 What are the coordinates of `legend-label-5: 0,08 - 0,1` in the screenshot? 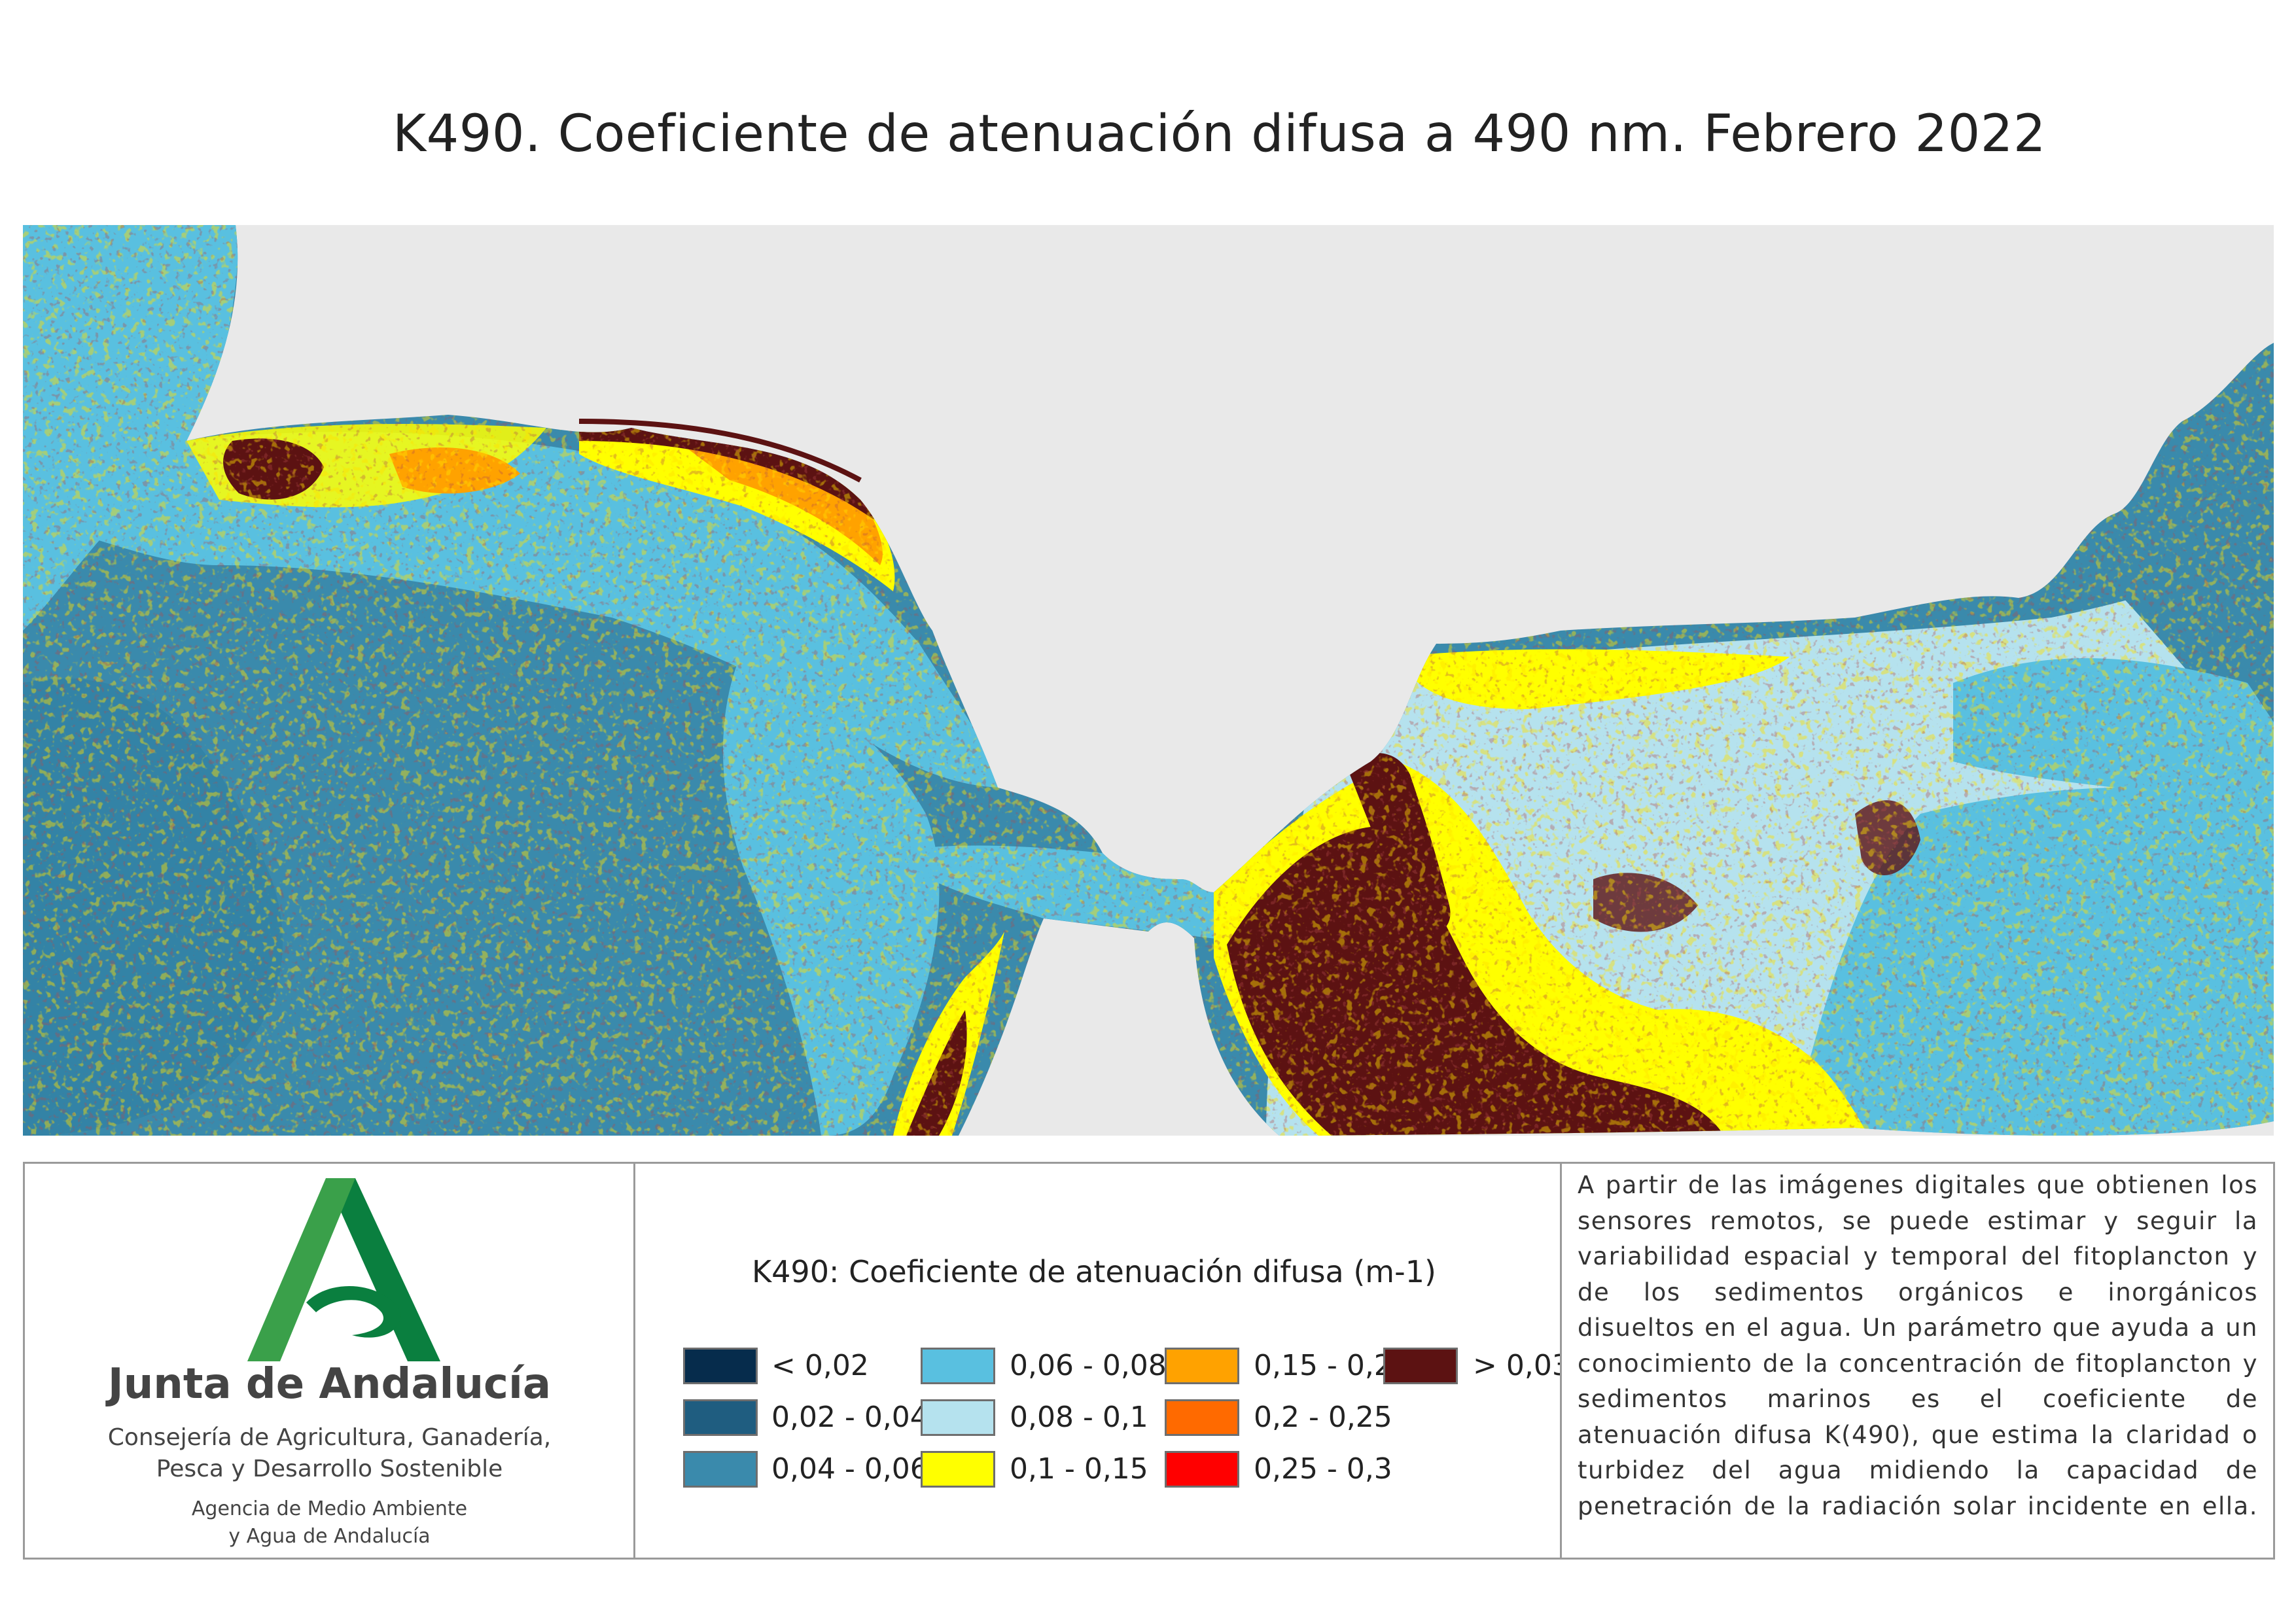 It's located at (1079, 1417).